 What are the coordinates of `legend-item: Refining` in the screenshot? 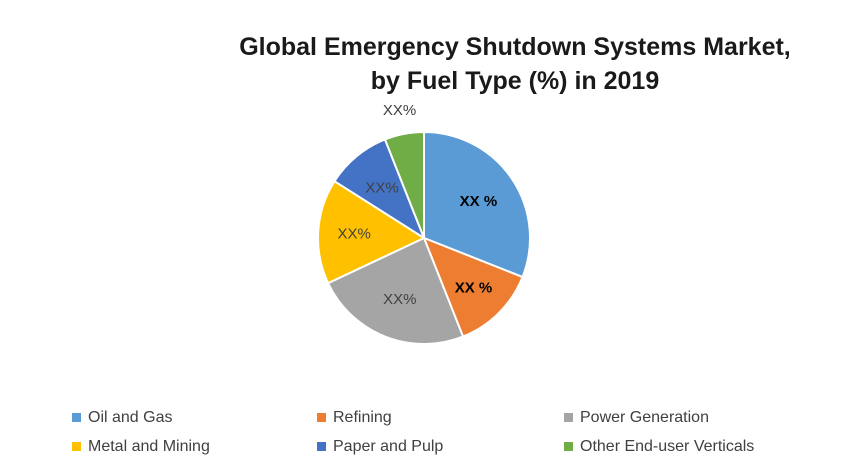 It's located at (440, 417).